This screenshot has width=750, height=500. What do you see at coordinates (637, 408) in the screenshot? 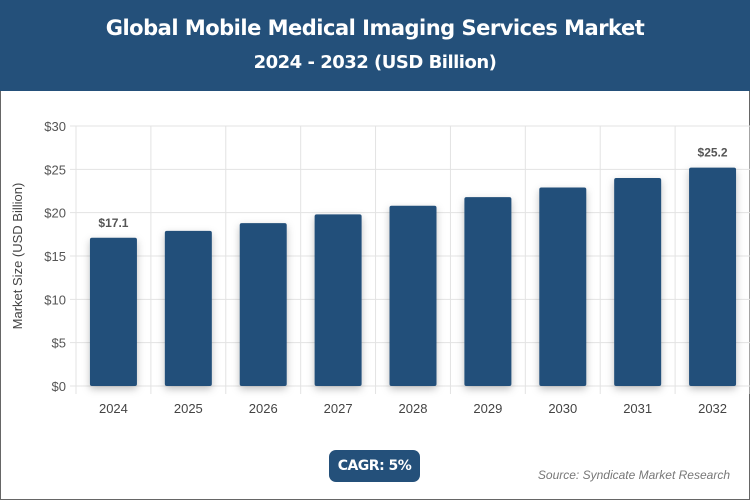
I see `x-tick-label: 2031` at bounding box center [637, 408].